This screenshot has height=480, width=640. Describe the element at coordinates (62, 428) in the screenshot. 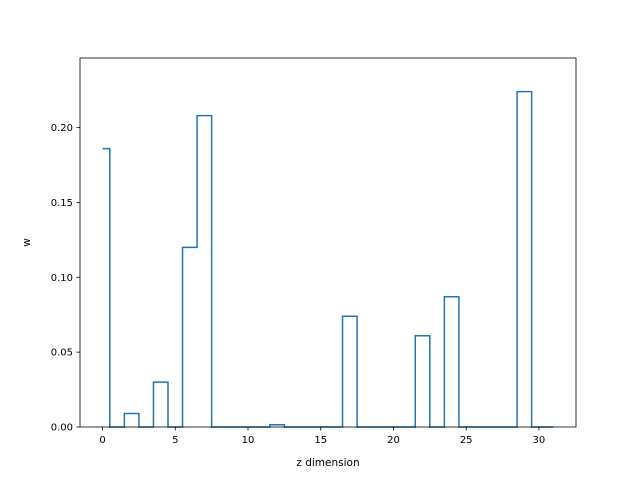

I see `y-tick-label: 0.00` at that location.